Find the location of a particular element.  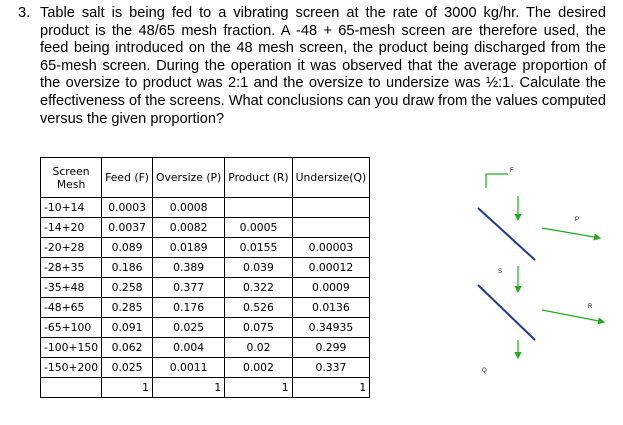

table-cell-feed: 0.285 is located at coordinates (127, 307).